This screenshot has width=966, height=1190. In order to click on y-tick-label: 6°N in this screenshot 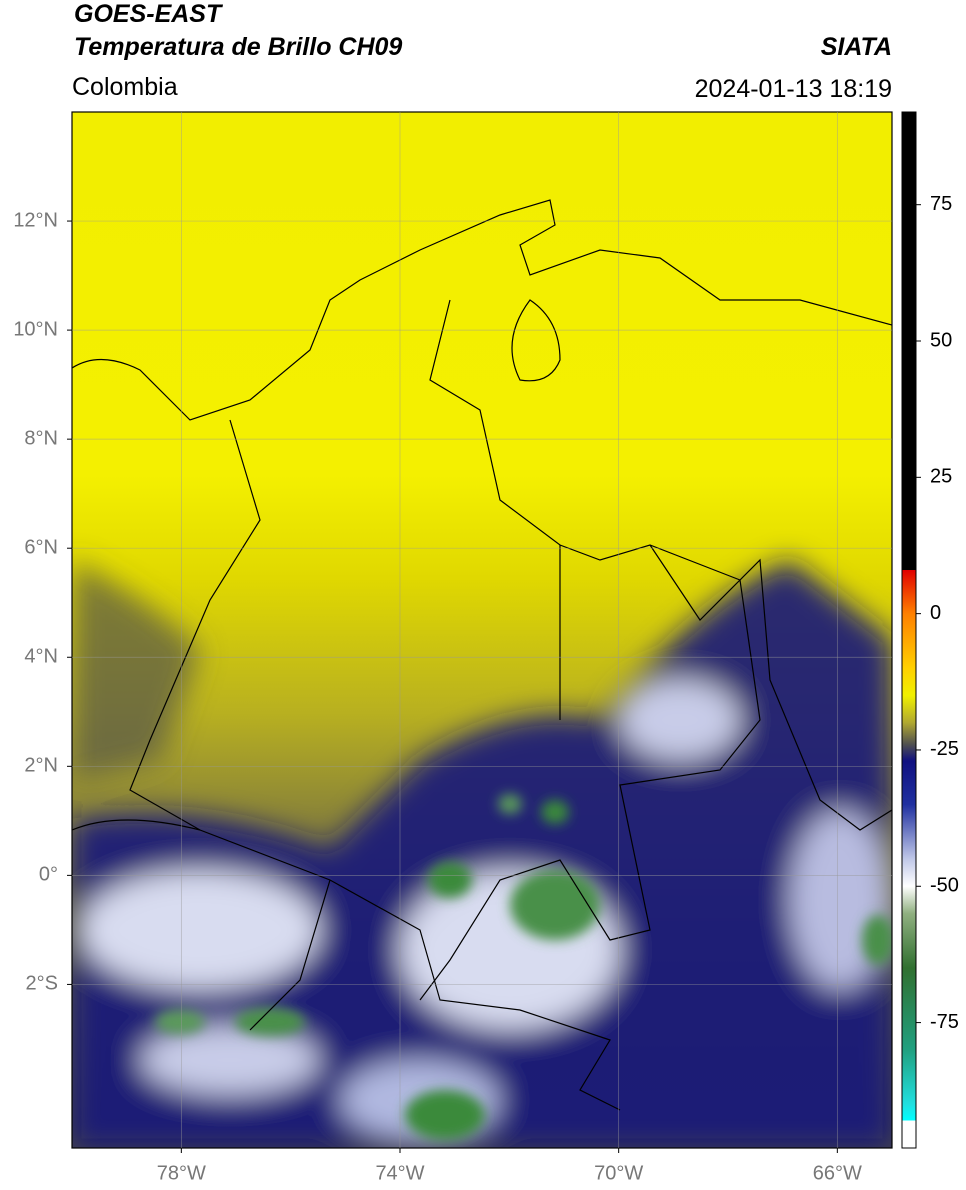, I will do `click(41, 547)`.